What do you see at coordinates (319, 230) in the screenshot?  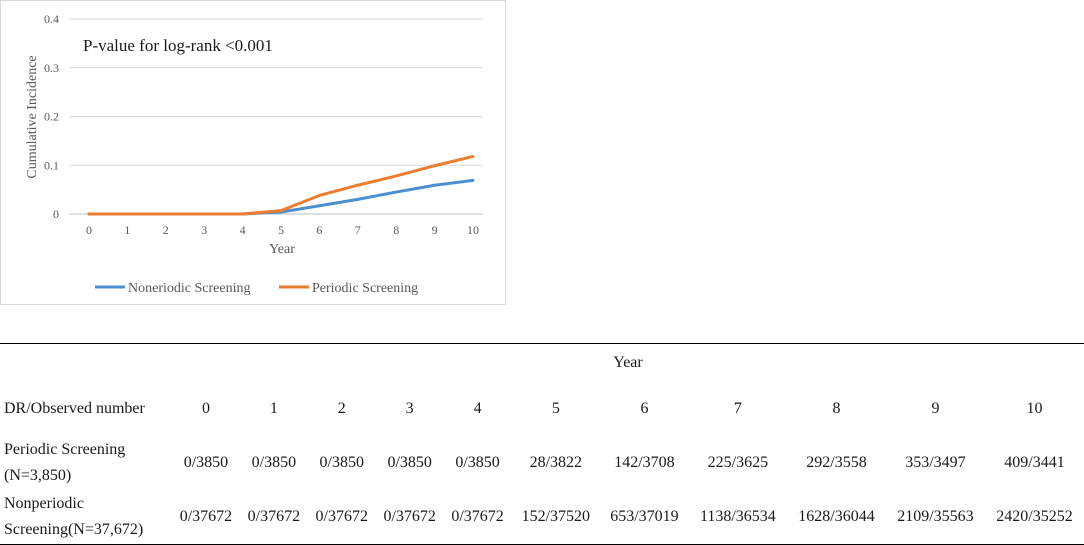 I see `x-tick-label: 6` at bounding box center [319, 230].